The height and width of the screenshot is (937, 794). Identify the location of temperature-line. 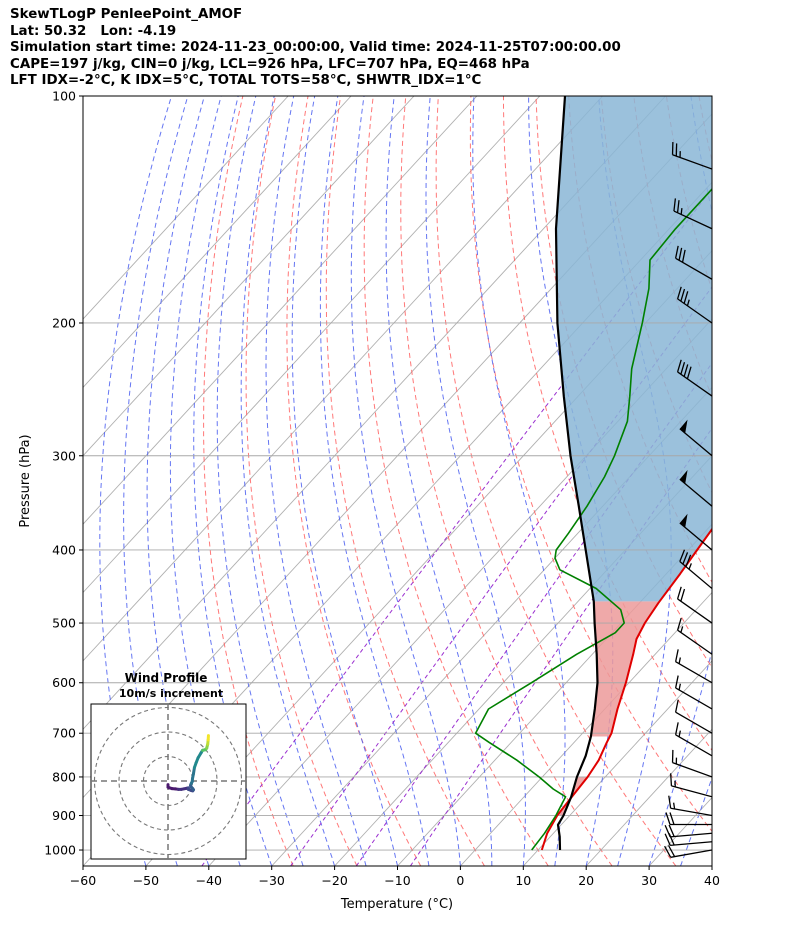
(626, 689).